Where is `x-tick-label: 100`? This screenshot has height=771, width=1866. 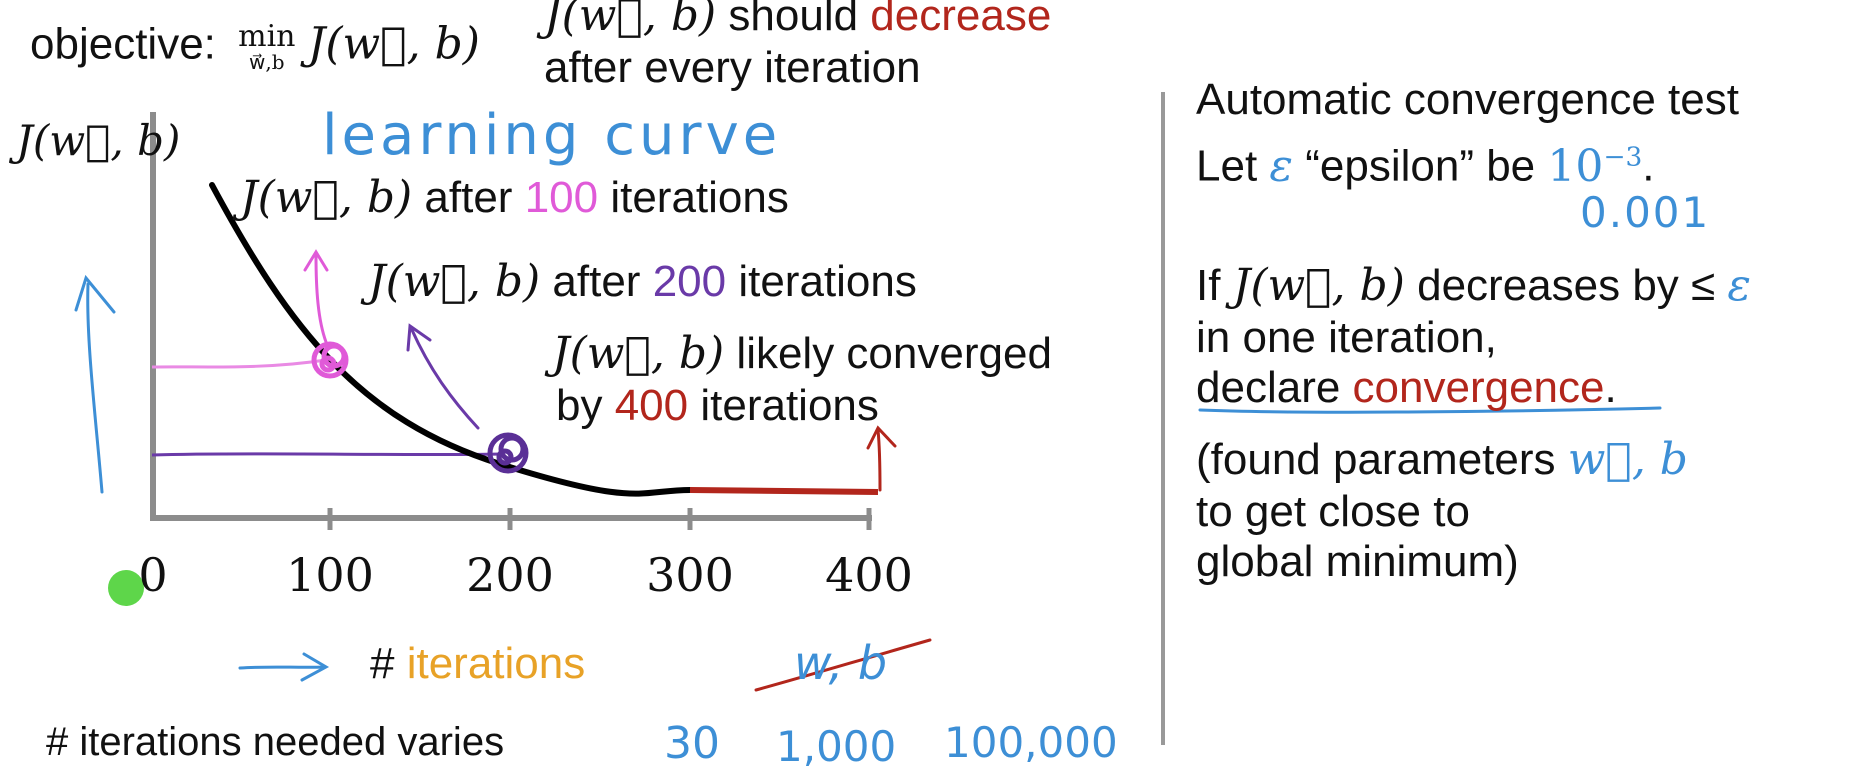 x-tick-label: 100 is located at coordinates (330, 575).